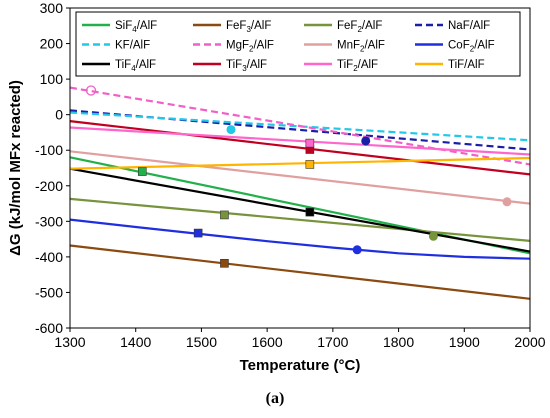 The height and width of the screenshot is (418, 550). Describe the element at coordinates (135, 342) in the screenshot. I see `x-tick-label: 1400` at that location.